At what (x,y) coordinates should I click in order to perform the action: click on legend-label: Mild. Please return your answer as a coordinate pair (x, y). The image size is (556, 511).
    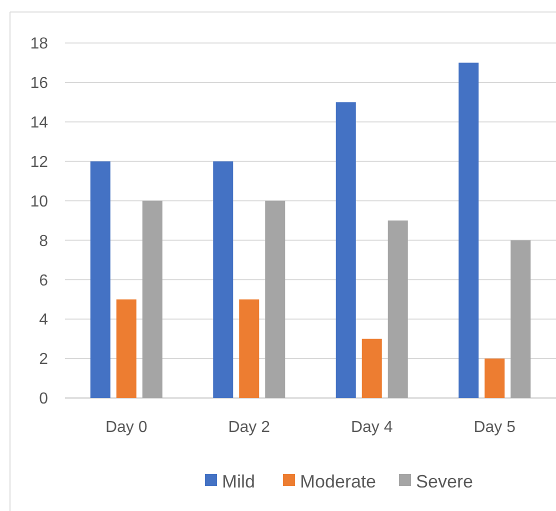
    Looking at the image, I should click on (239, 481).